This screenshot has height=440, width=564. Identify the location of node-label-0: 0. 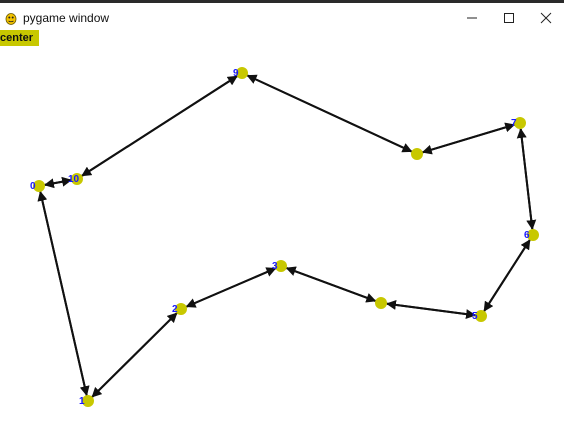
(33, 186).